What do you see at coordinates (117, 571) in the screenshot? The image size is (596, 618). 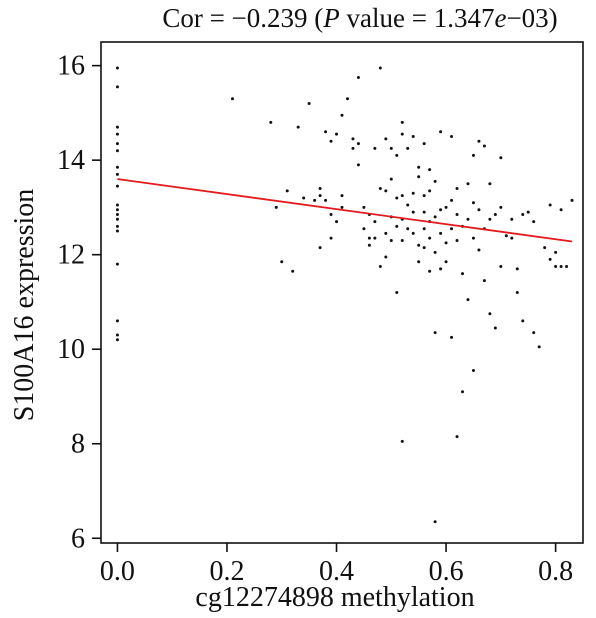 I see `x-tick-label: 0.0` at bounding box center [117, 571].